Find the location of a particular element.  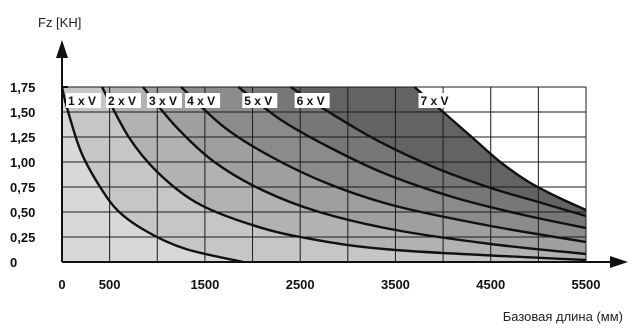

y-tick-label-1: 0,25 is located at coordinates (22, 237).